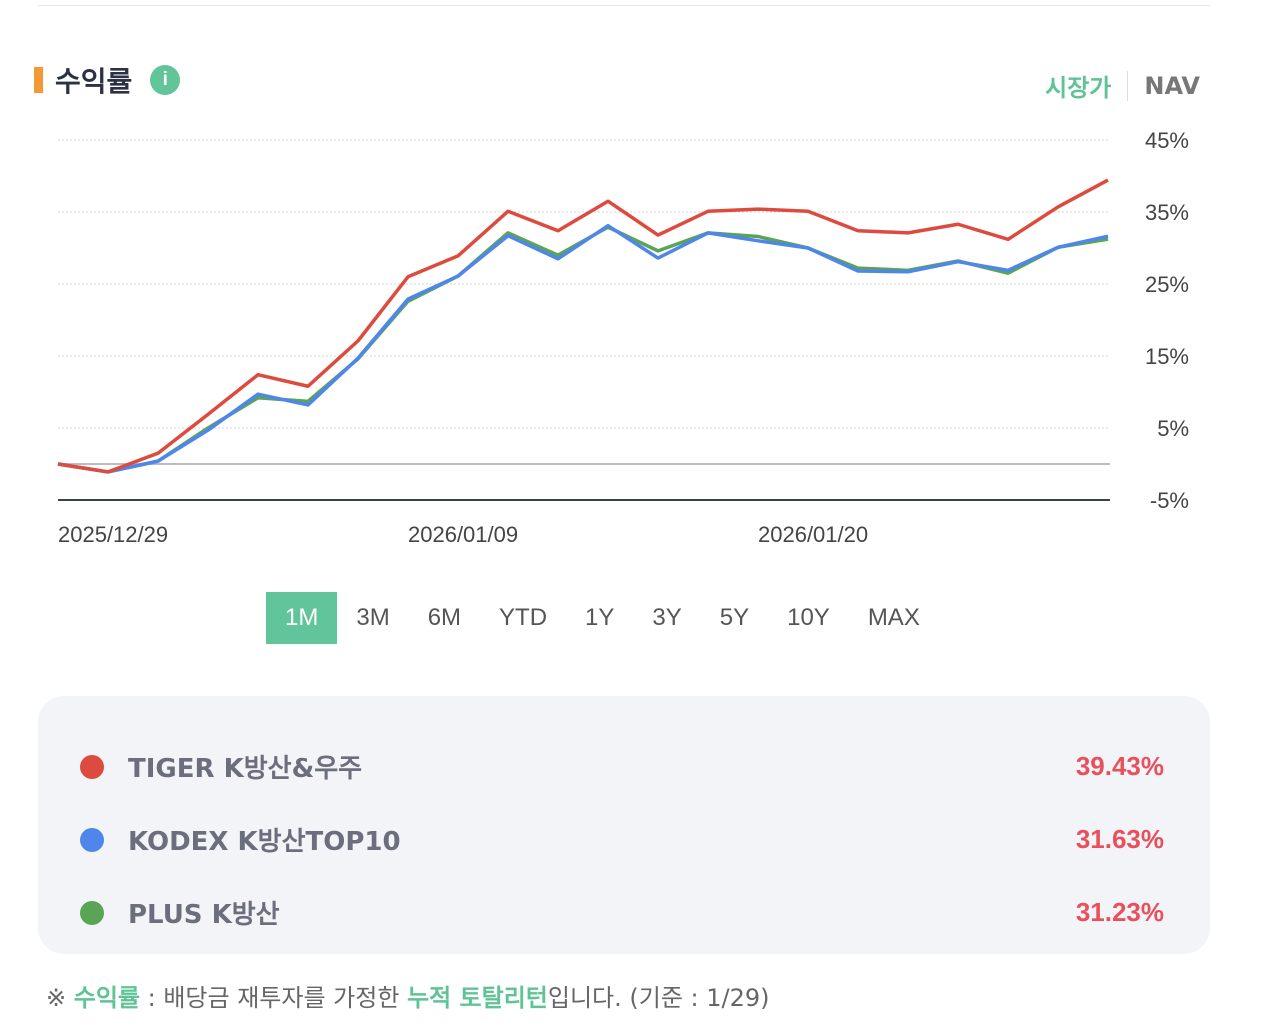 The width and height of the screenshot is (1262, 1028). I want to click on note-term: 수익률, so click(106, 998).